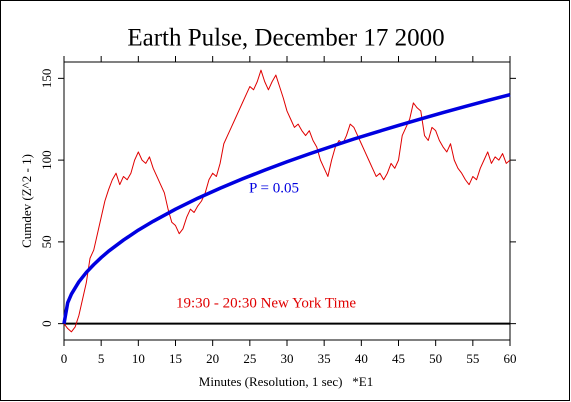 Image resolution: width=571 pixels, height=402 pixels. I want to click on x-tick-label: 25, so click(249, 358).